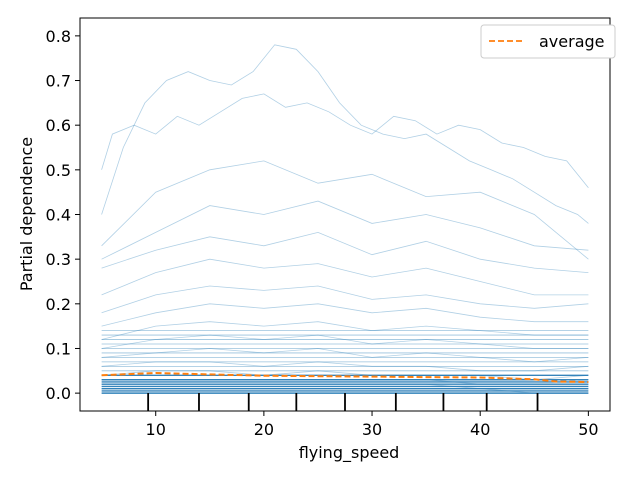 This screenshot has height=480, width=640. What do you see at coordinates (343, 402) in the screenshot?
I see `rug-marks-group` at bounding box center [343, 402].